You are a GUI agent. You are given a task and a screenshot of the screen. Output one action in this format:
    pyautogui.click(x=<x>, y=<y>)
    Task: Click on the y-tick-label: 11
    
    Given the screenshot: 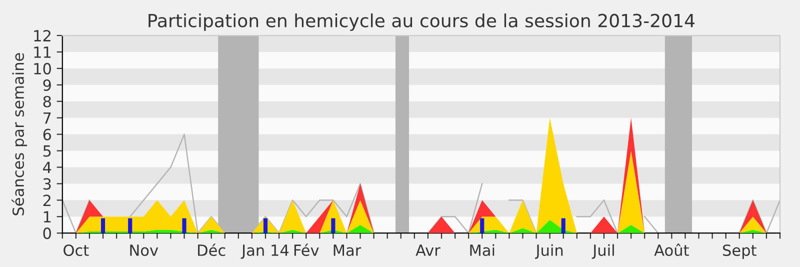 What is the action you would take?
    pyautogui.click(x=42, y=52)
    